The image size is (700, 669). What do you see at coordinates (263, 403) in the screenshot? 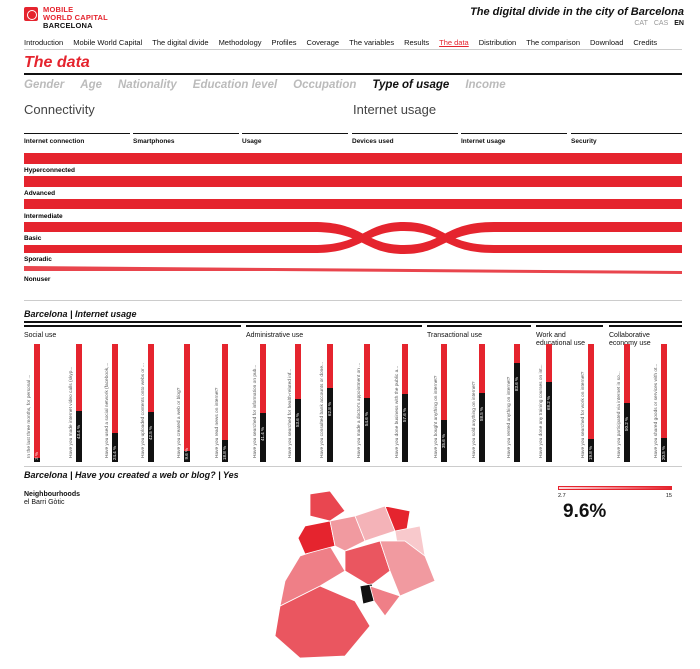
I see `usage-bar-6: 41.4 %` at bounding box center [263, 403].